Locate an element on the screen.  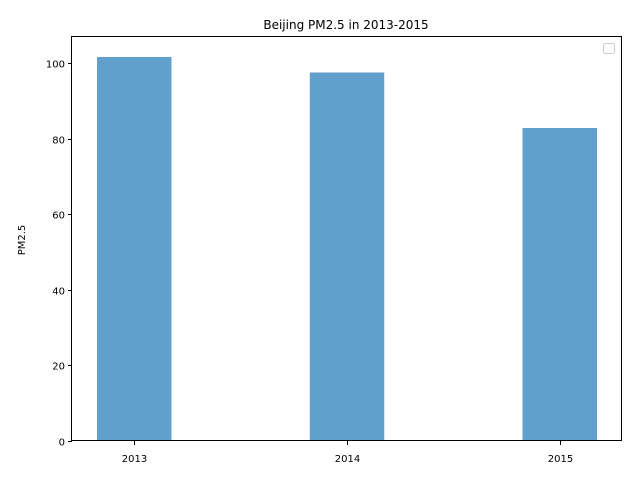
y-axis-label: PM2.5 is located at coordinates (22, 240).